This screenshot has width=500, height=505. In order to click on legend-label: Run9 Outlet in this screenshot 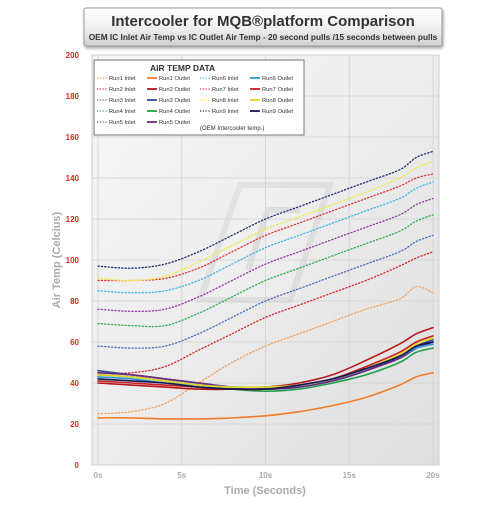, I will do `click(277, 112)`.